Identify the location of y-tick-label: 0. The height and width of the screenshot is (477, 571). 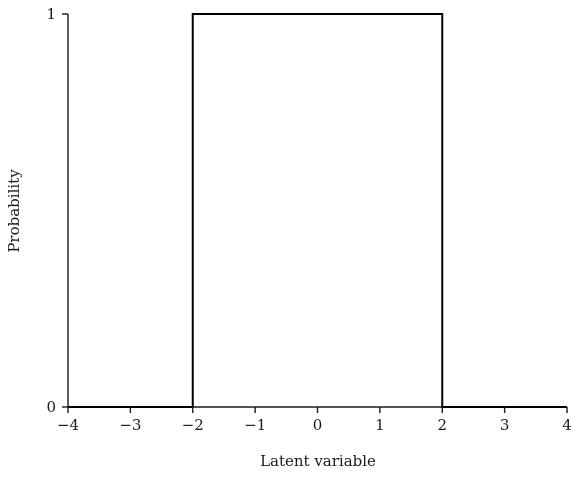
(51, 407).